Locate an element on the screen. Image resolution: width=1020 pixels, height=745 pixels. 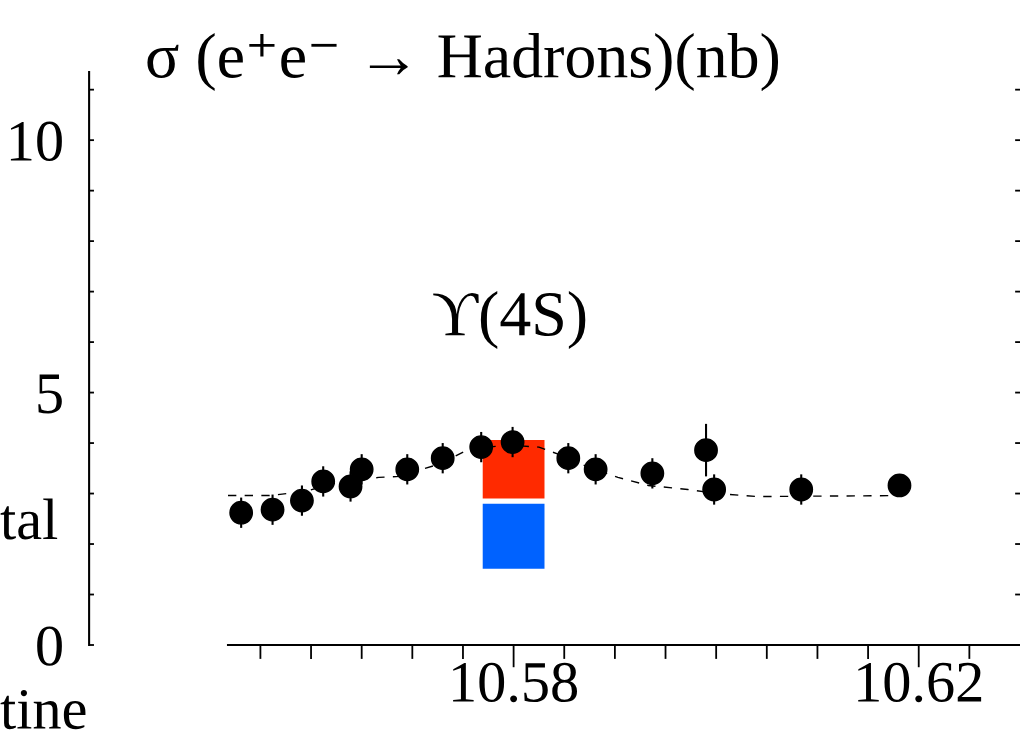
annotation: ϒ(4S) is located at coordinates (509, 320).